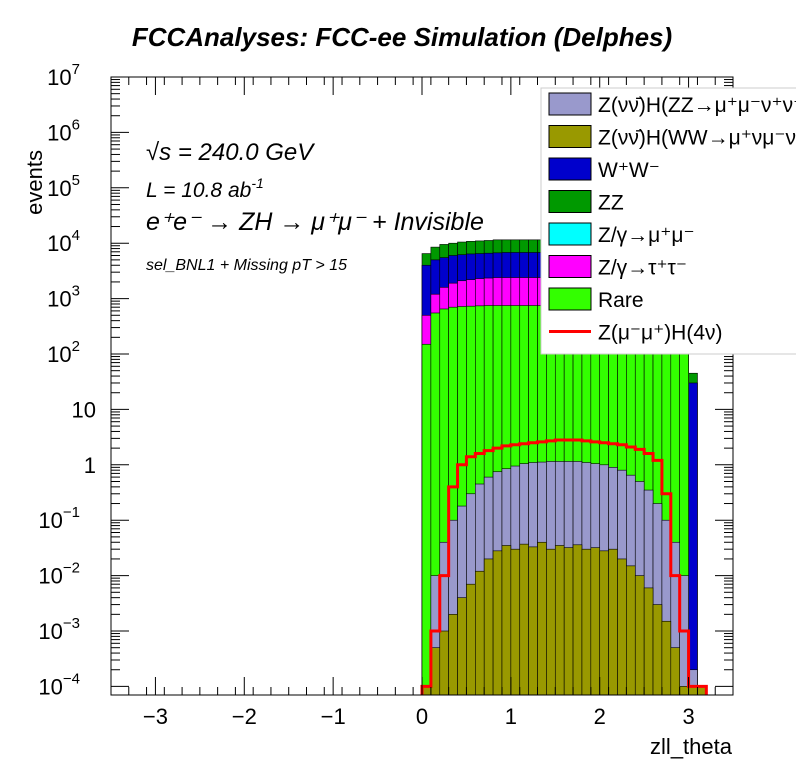 The image size is (796, 772). I want to click on bar-stack1-bin4, so click(462, 646).